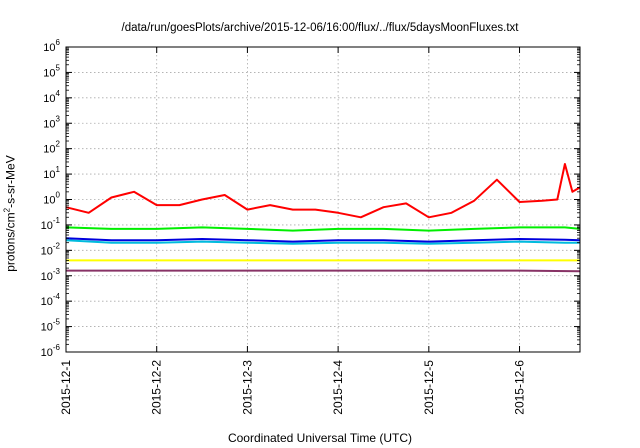 Image resolution: width=640 pixels, height=448 pixels. Describe the element at coordinates (51, 199) in the screenshot. I see `y-tick-label: 10⁰` at that location.